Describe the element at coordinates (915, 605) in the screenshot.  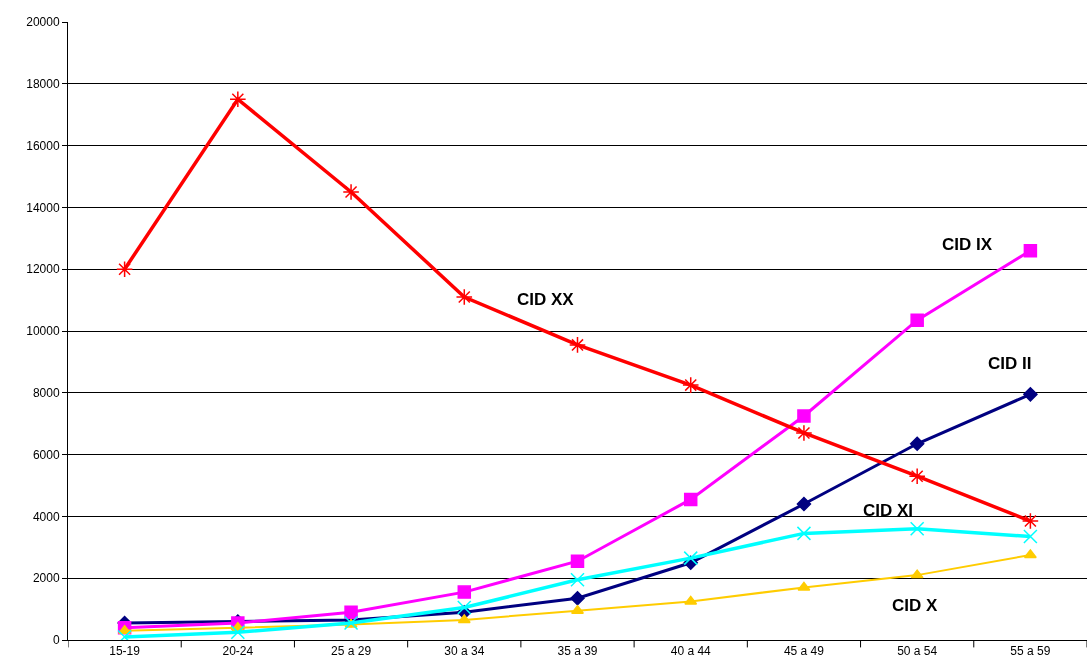
I see `series-label: CID X` at that location.